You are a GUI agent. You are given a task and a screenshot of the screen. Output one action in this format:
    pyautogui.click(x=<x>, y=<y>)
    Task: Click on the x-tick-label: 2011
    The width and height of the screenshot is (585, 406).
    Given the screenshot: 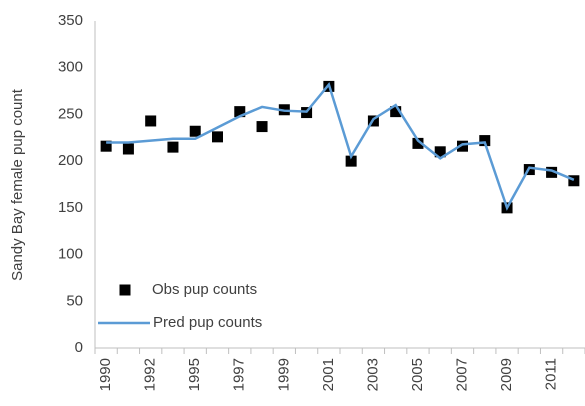 What is the action you would take?
    pyautogui.click(x=551, y=374)
    